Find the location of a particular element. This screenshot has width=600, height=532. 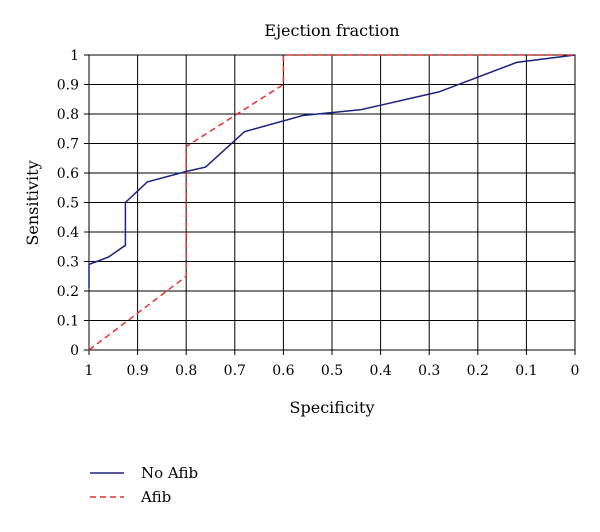

x-tick-label: 0.8 is located at coordinates (186, 371).